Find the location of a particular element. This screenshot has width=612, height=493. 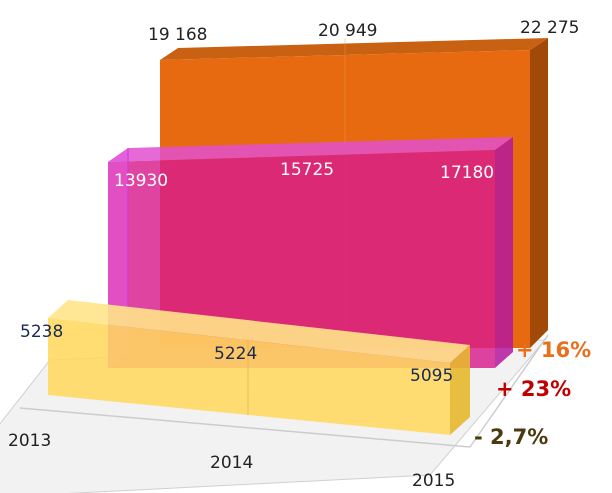

value-label: 19 168 is located at coordinates (177, 35).